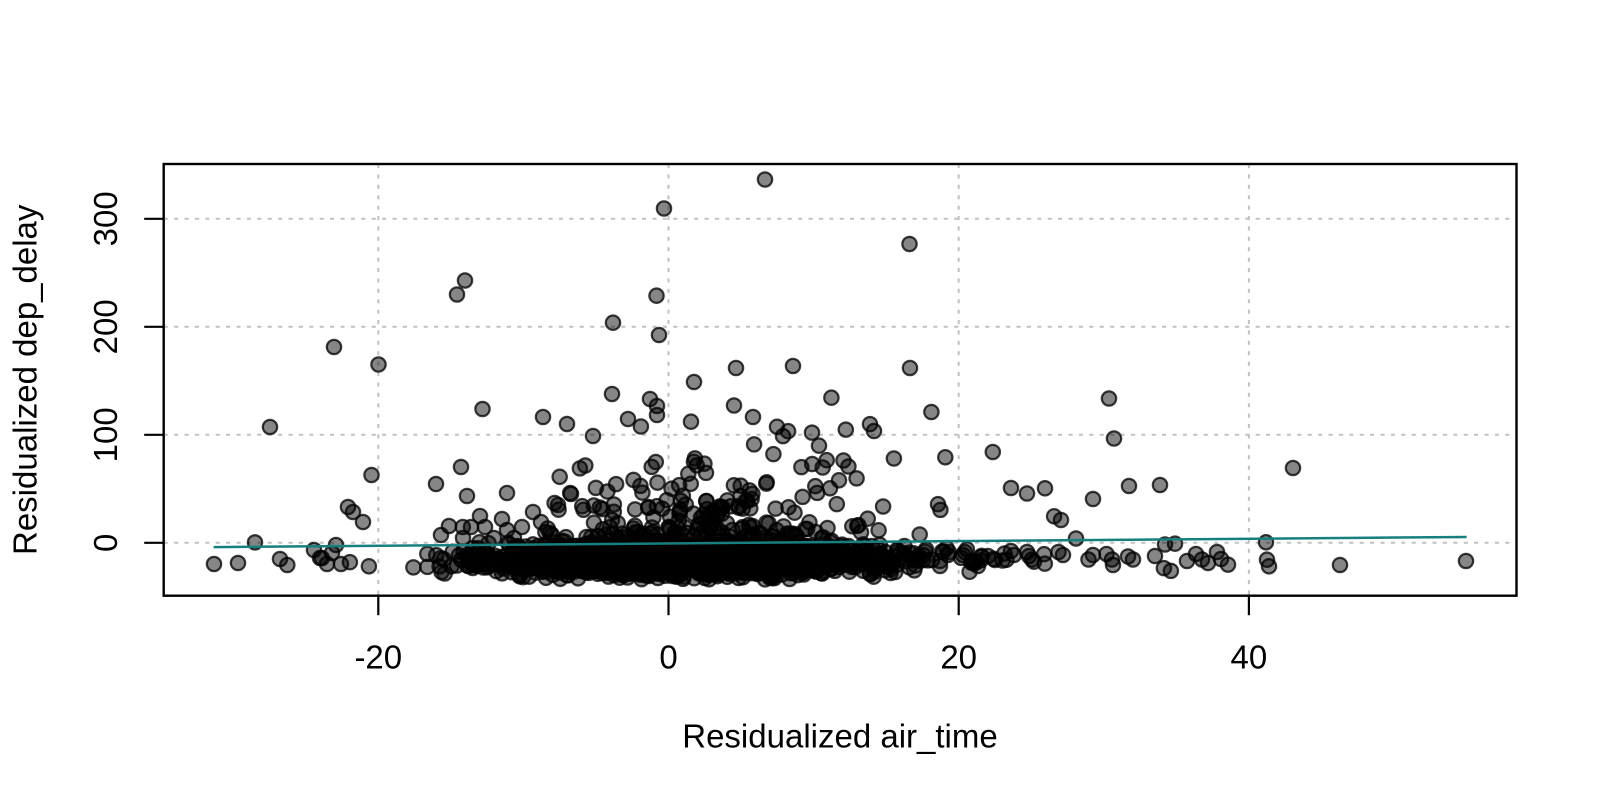  I want to click on svg-text: Residualized air_time, so click(839, 736).